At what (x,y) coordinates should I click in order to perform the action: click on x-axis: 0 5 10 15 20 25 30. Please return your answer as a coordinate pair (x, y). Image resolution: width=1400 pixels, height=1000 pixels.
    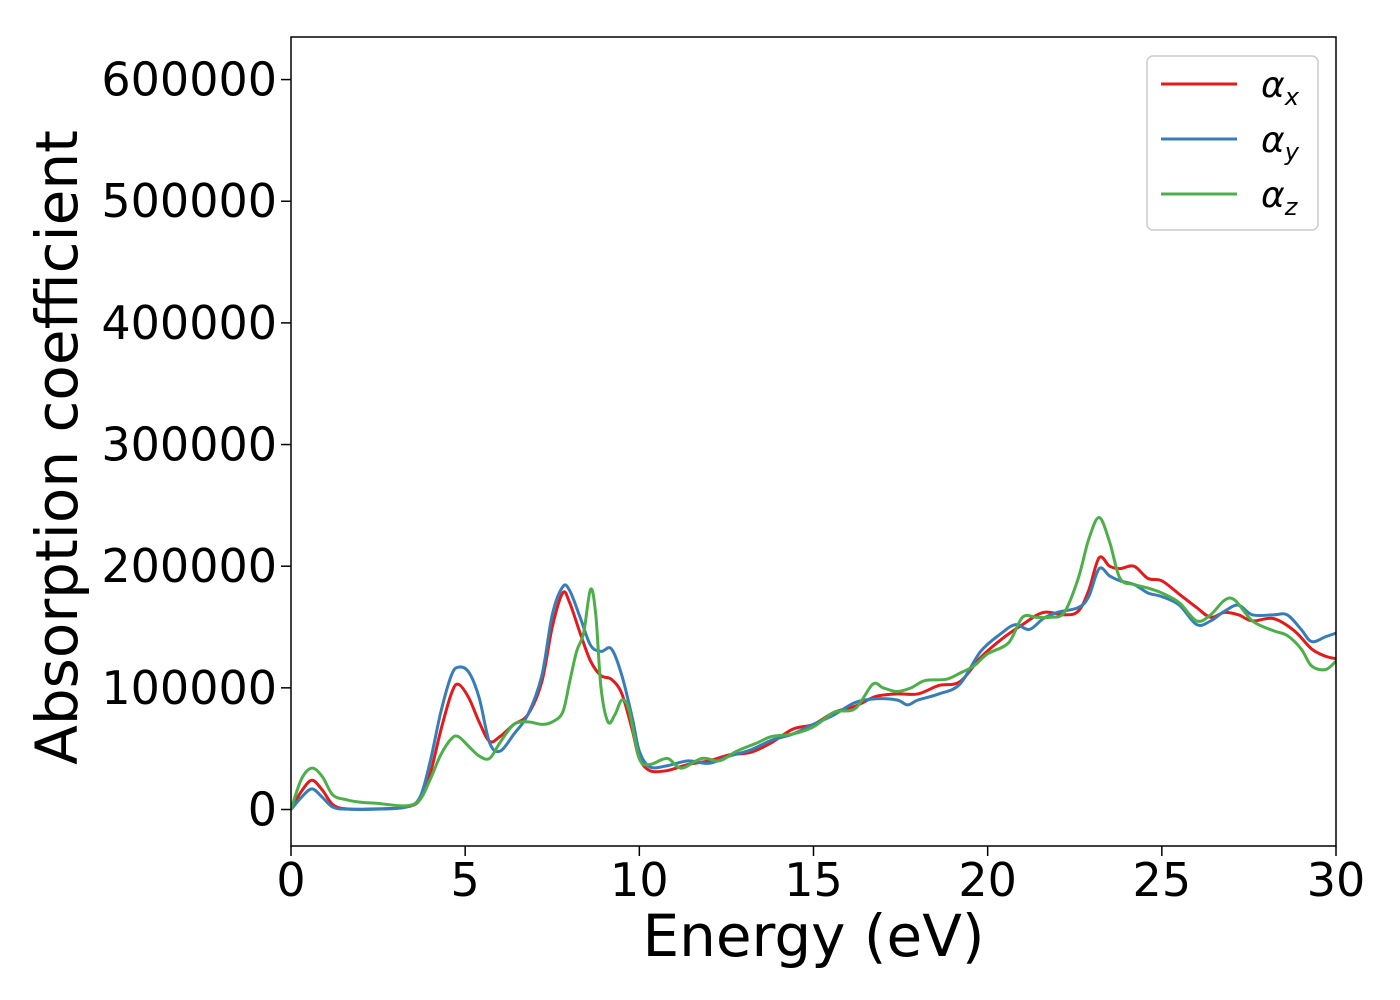
    Looking at the image, I should click on (820, 876).